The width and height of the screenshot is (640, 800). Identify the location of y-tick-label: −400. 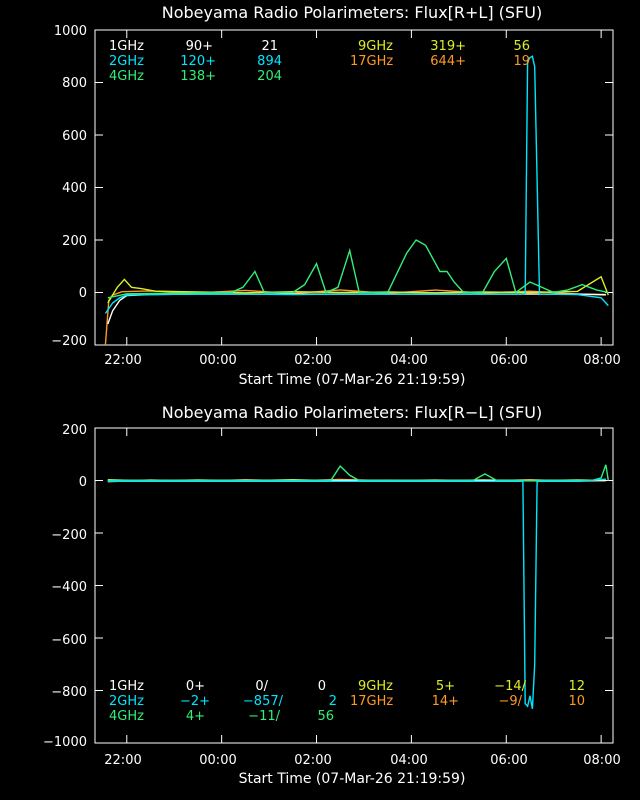
(69, 587).